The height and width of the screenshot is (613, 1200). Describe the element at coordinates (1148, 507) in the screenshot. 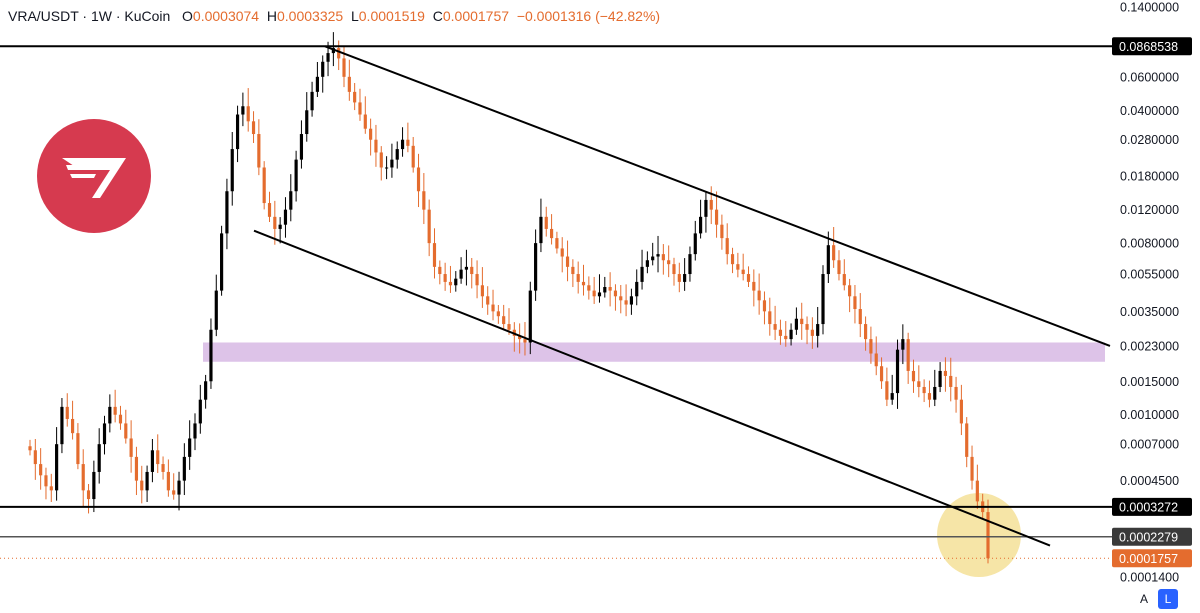

I see `price-tag-label: 0.0003272` at that location.